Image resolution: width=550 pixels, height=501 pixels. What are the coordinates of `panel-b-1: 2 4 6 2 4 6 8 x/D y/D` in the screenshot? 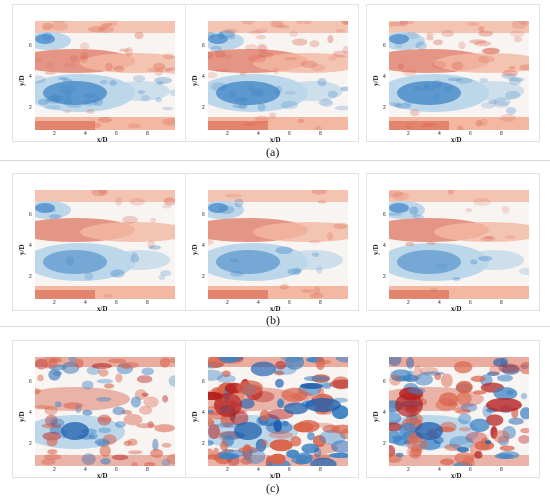 It's located at (99, 243).